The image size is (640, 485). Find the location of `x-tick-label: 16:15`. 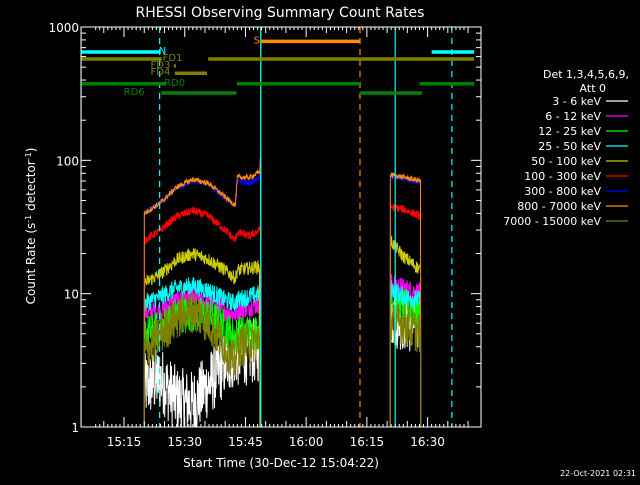

x-tick-label: 16:15 is located at coordinates (367, 442).